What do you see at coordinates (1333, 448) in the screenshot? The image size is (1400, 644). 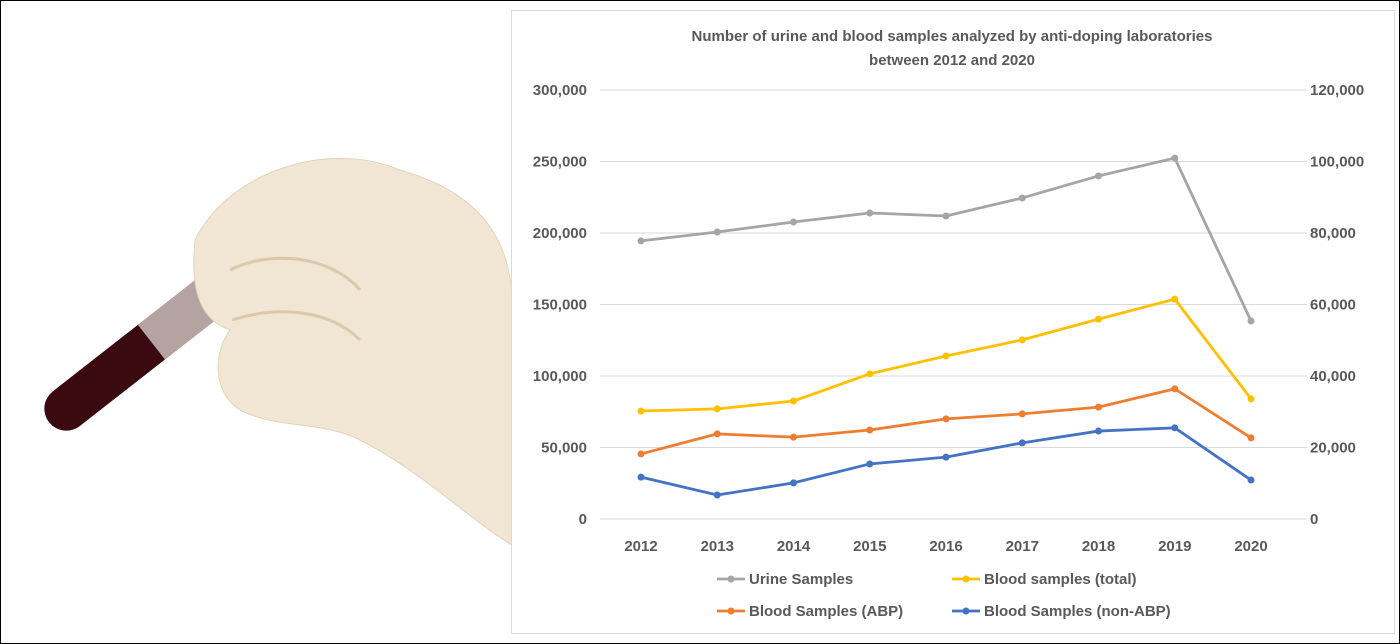 I see `y-right-tick-label: 20,000` at bounding box center [1333, 448].